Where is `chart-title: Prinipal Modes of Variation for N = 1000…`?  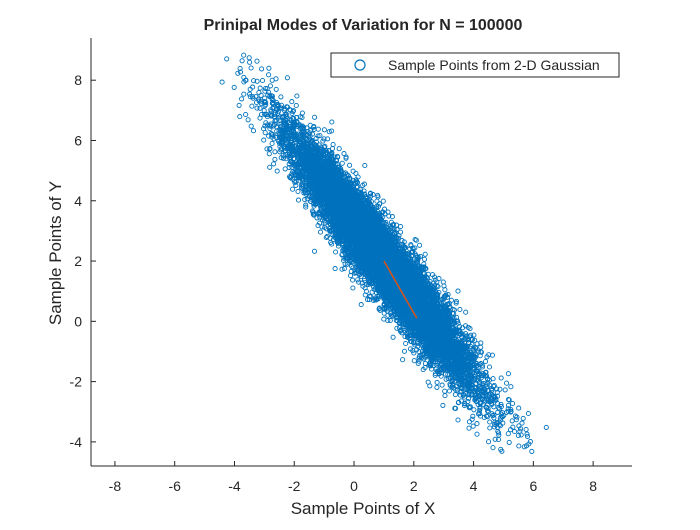 chart-title: Prinipal Modes of Variation for N = 1000… is located at coordinates (363, 25).